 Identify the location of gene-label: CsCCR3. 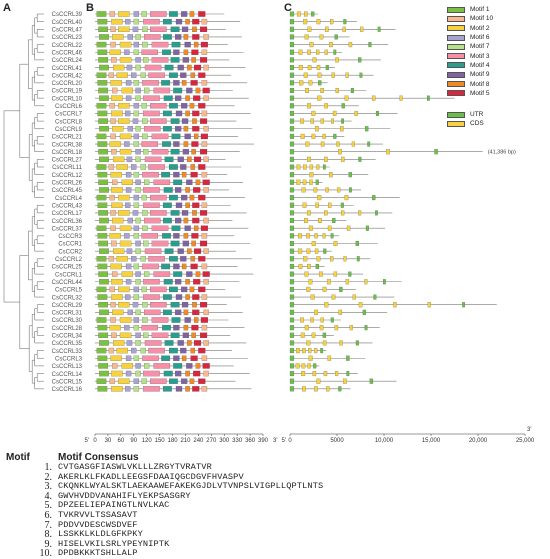
(70, 237).